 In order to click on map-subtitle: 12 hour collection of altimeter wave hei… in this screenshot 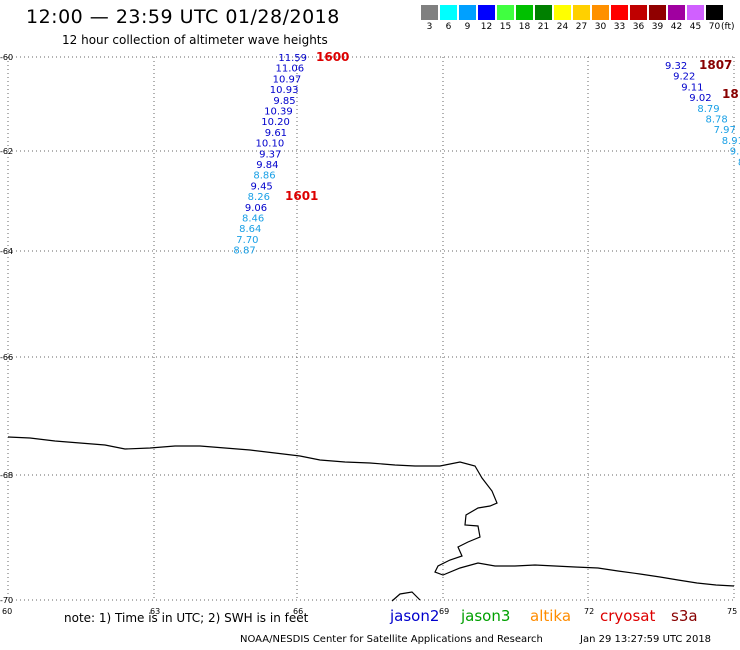, I will do `click(195, 40)`.